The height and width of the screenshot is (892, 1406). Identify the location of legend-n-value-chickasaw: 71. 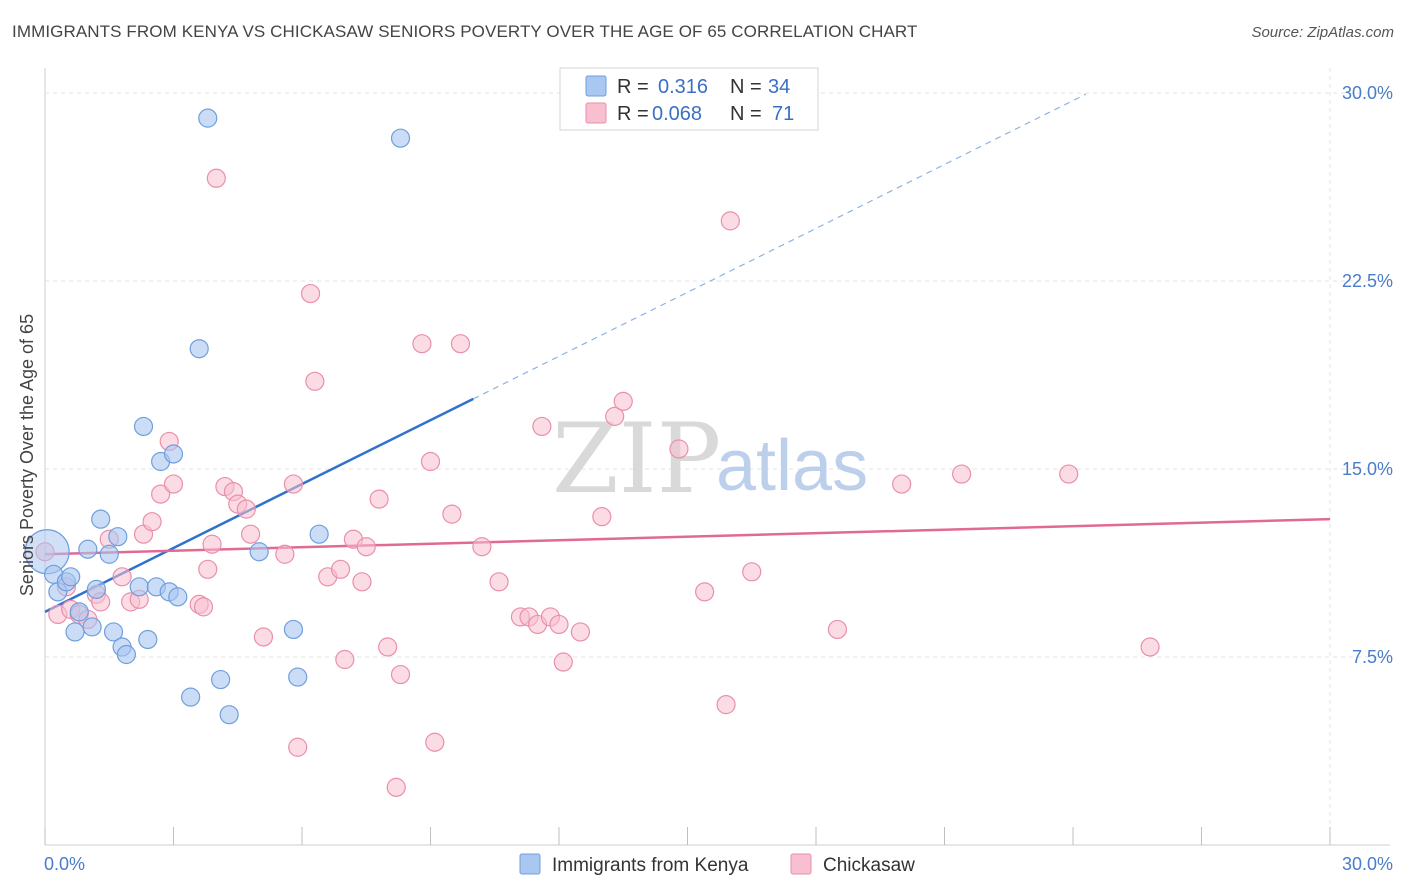
(783, 114).